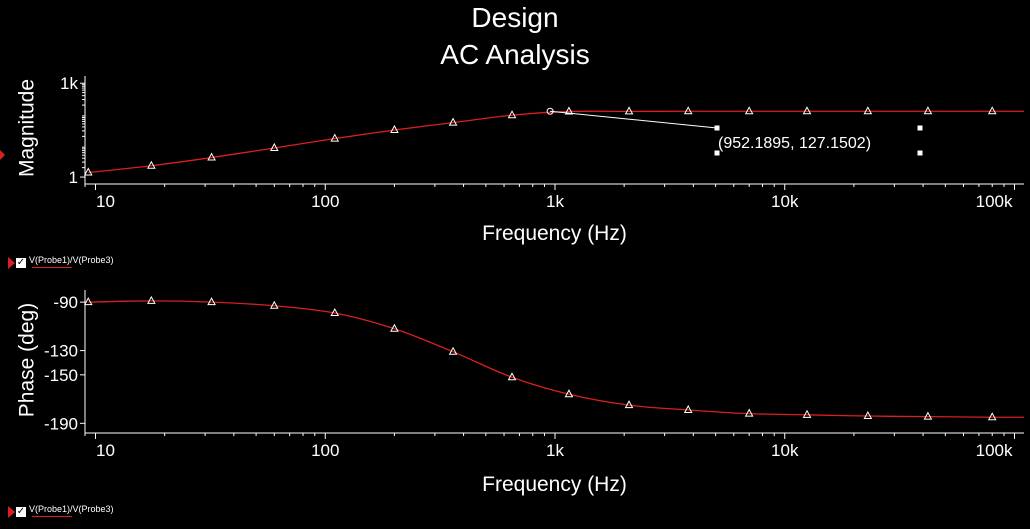 This screenshot has height=529, width=1030. I want to click on cursor-edge-marker, so click(2, 155).